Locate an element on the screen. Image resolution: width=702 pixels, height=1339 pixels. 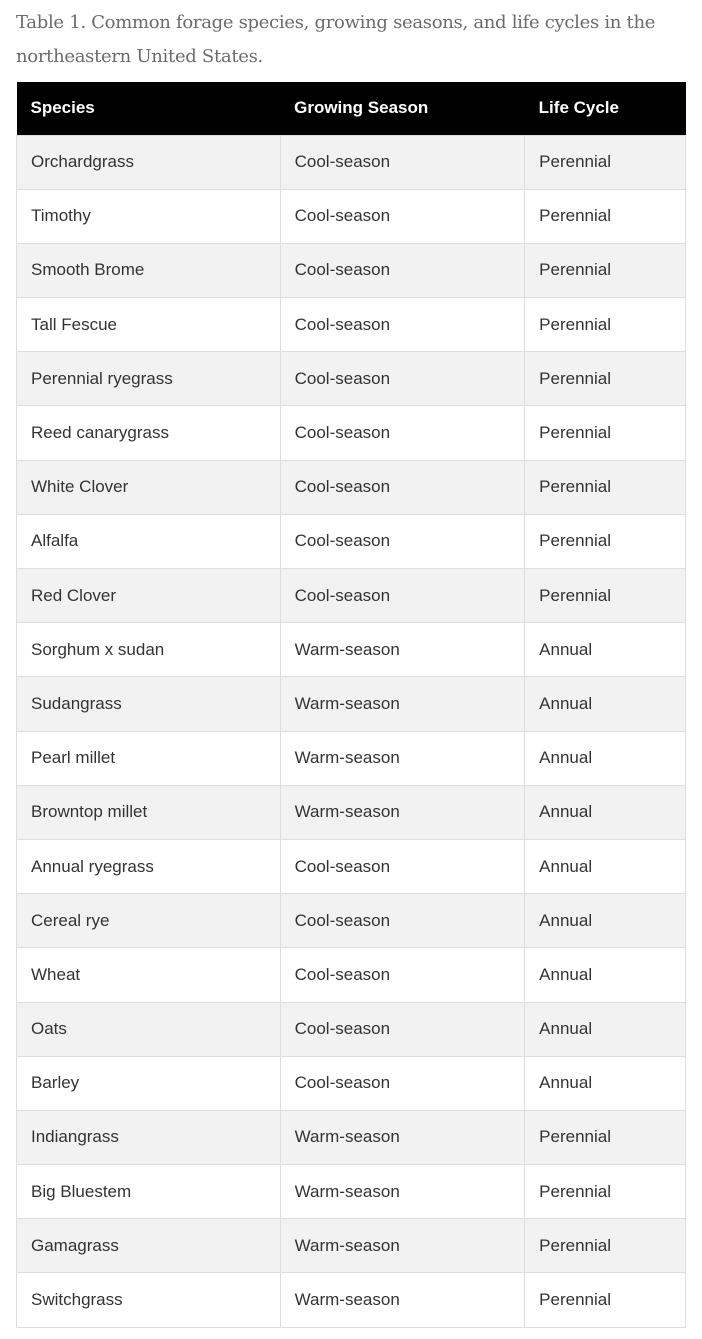
cell-species: Big Bluestem is located at coordinates (148, 1192).